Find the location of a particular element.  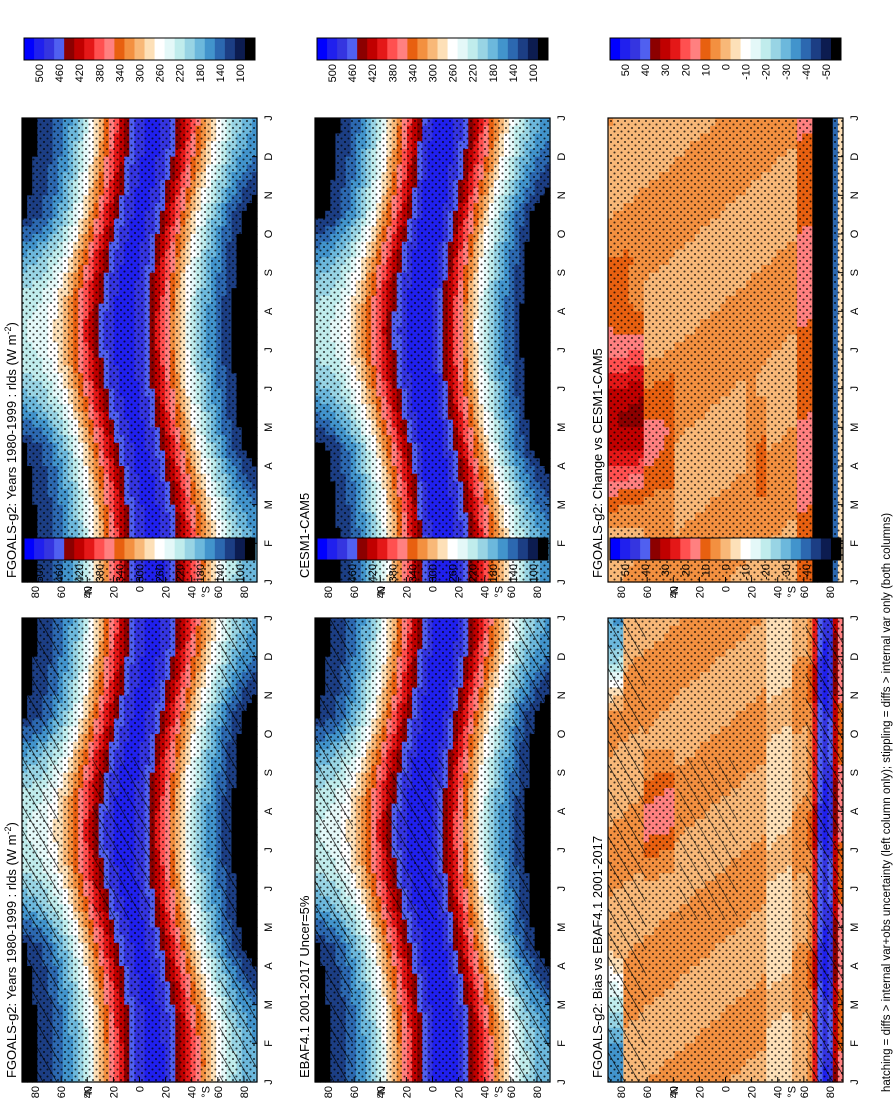

month-tick-label: S is located at coordinates (269, 772).